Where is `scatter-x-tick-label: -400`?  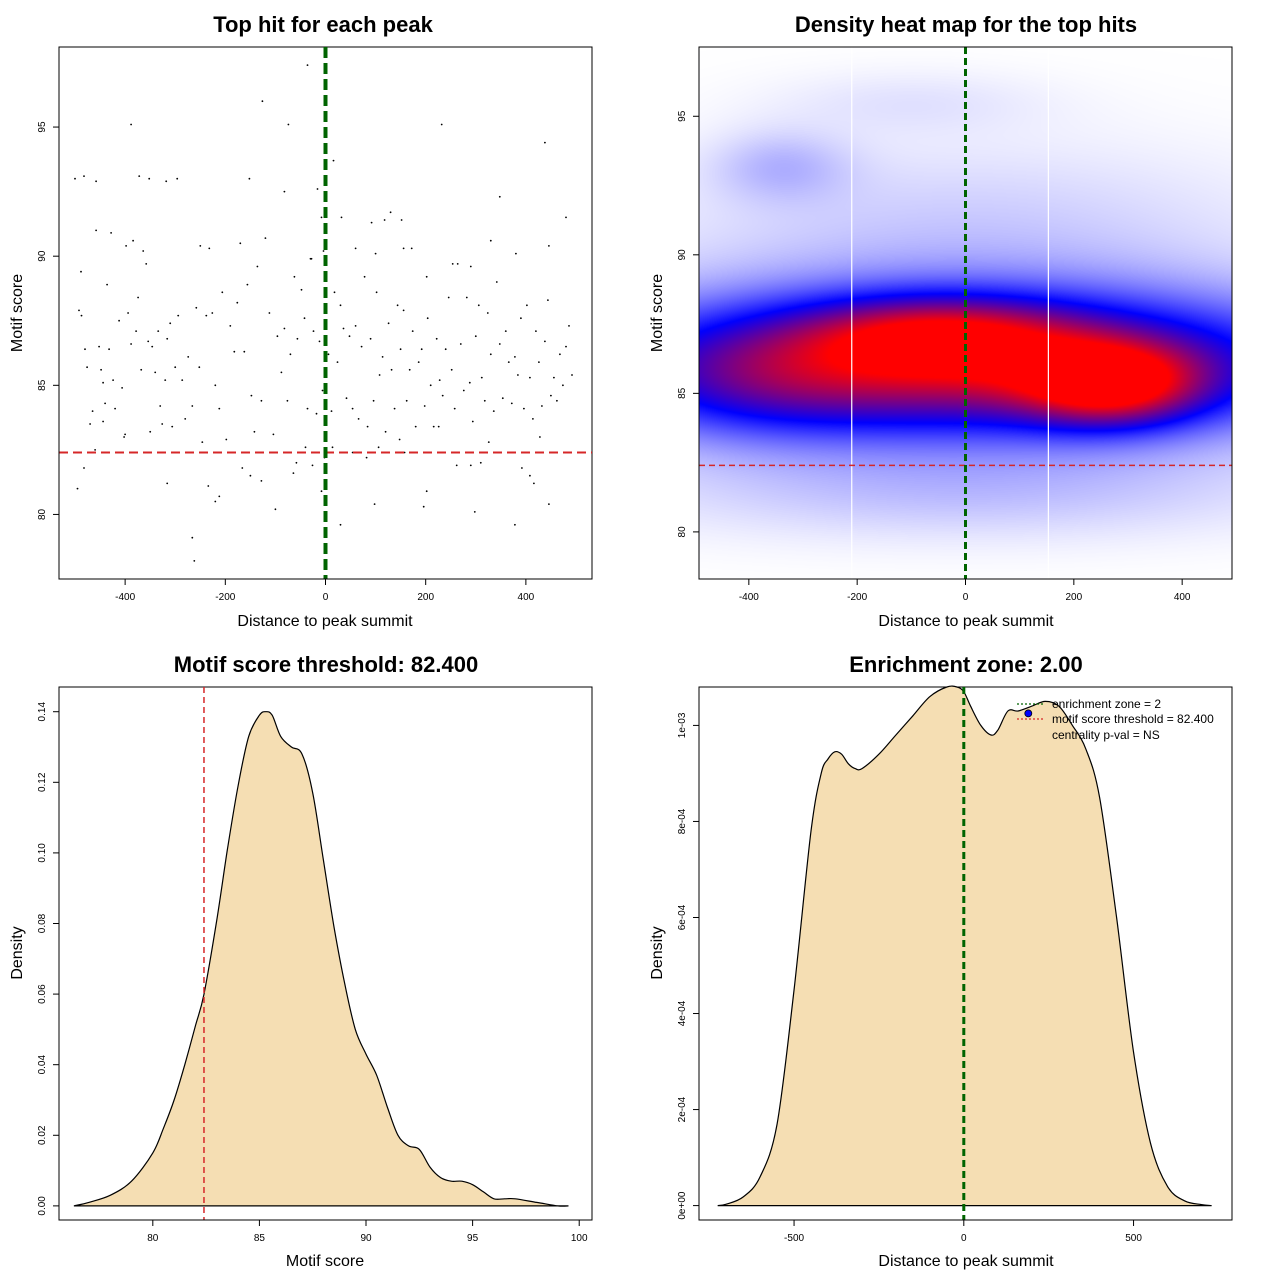
scatter-x-tick-label: -400 is located at coordinates (125, 597).